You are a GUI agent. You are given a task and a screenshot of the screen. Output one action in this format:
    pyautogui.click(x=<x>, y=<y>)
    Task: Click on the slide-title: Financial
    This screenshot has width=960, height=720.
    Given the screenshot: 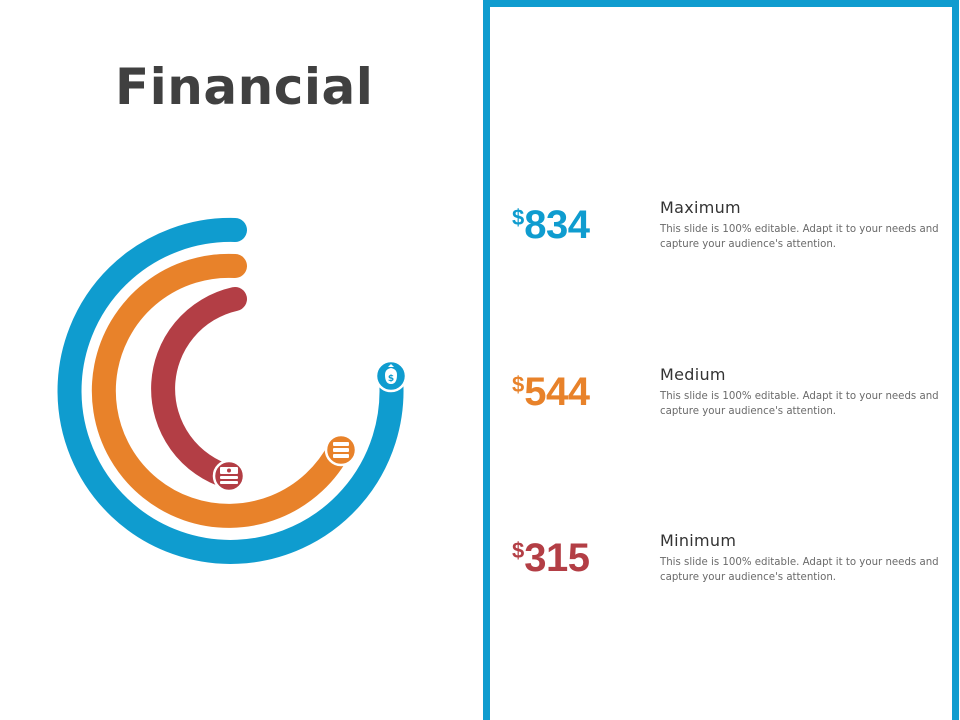 What is the action you would take?
    pyautogui.click(x=244, y=87)
    